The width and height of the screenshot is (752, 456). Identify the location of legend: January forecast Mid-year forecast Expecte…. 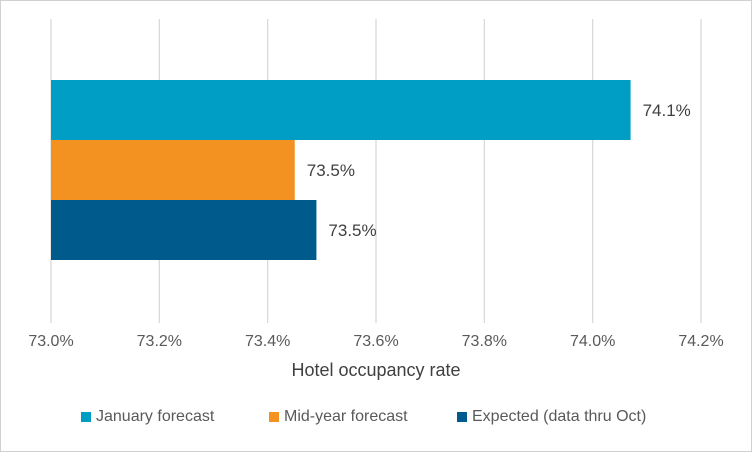
(363, 416).